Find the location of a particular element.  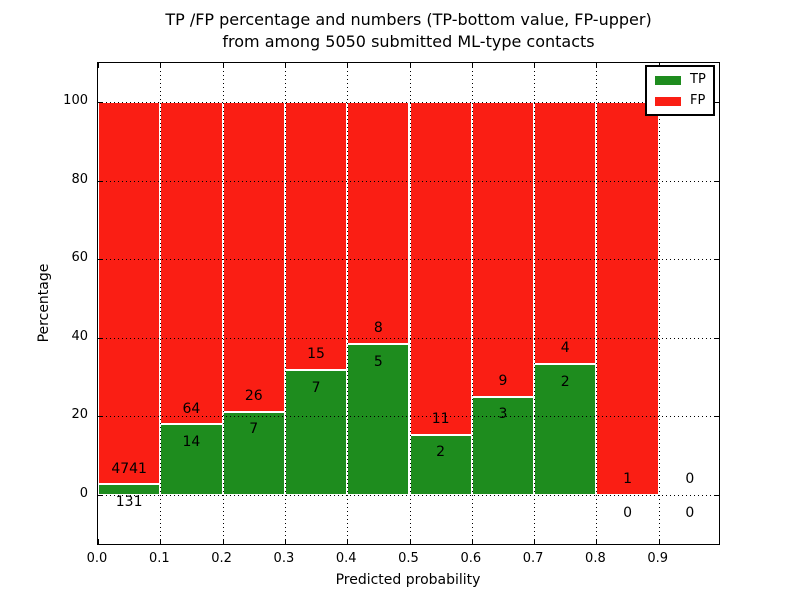

x-tick-label: 0.8 is located at coordinates (595, 558).